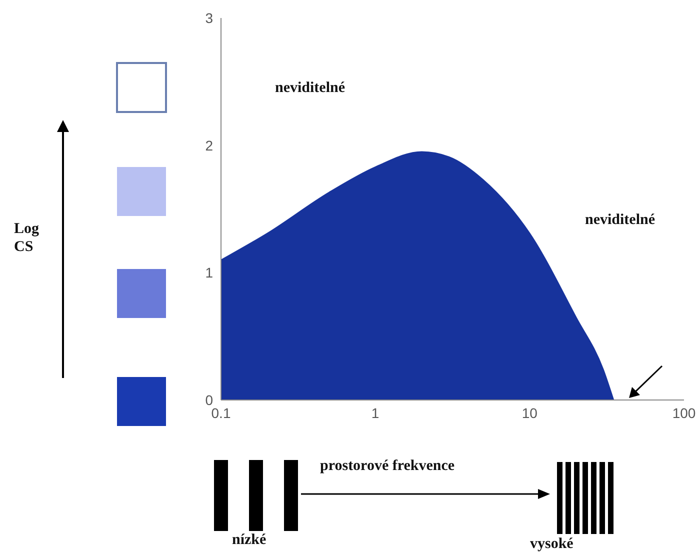  Describe the element at coordinates (209, 272) in the screenshot. I see `y-tick-label: 1` at that location.